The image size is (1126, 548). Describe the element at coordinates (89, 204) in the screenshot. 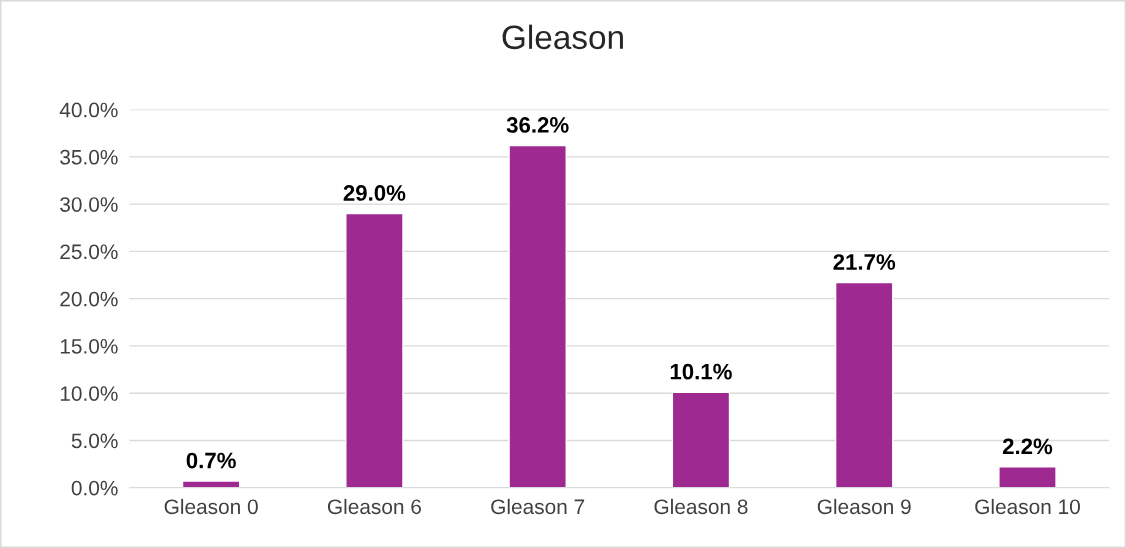

I see `y-tick-label: 30.0%` at that location.